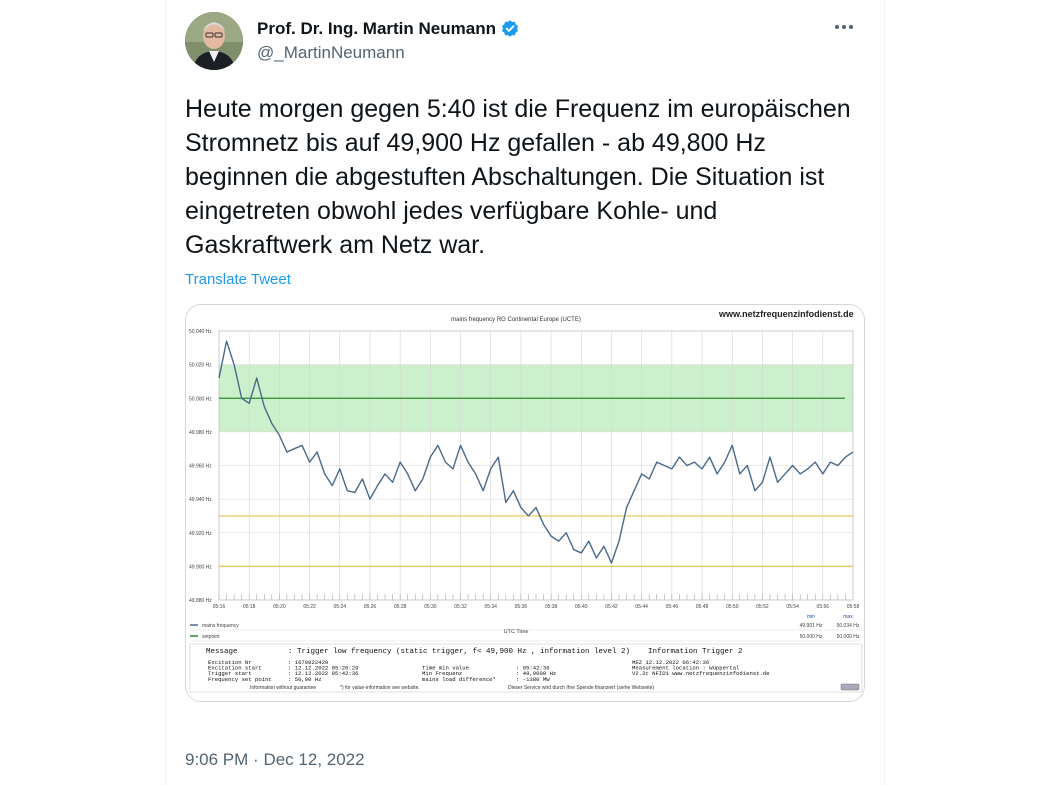  I want to click on legend-max-value: 50.034 Hz, so click(848, 626).